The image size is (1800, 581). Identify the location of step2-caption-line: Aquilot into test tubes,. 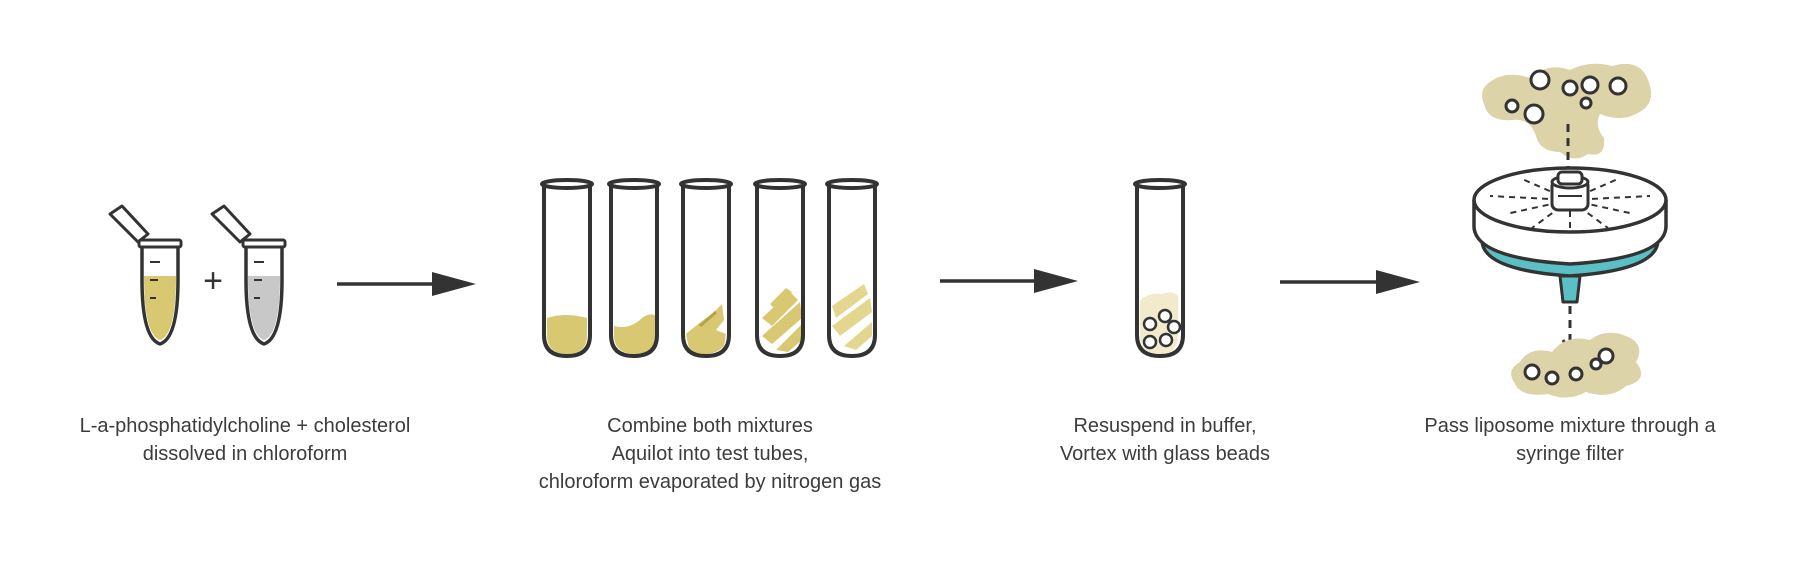
(710, 454).